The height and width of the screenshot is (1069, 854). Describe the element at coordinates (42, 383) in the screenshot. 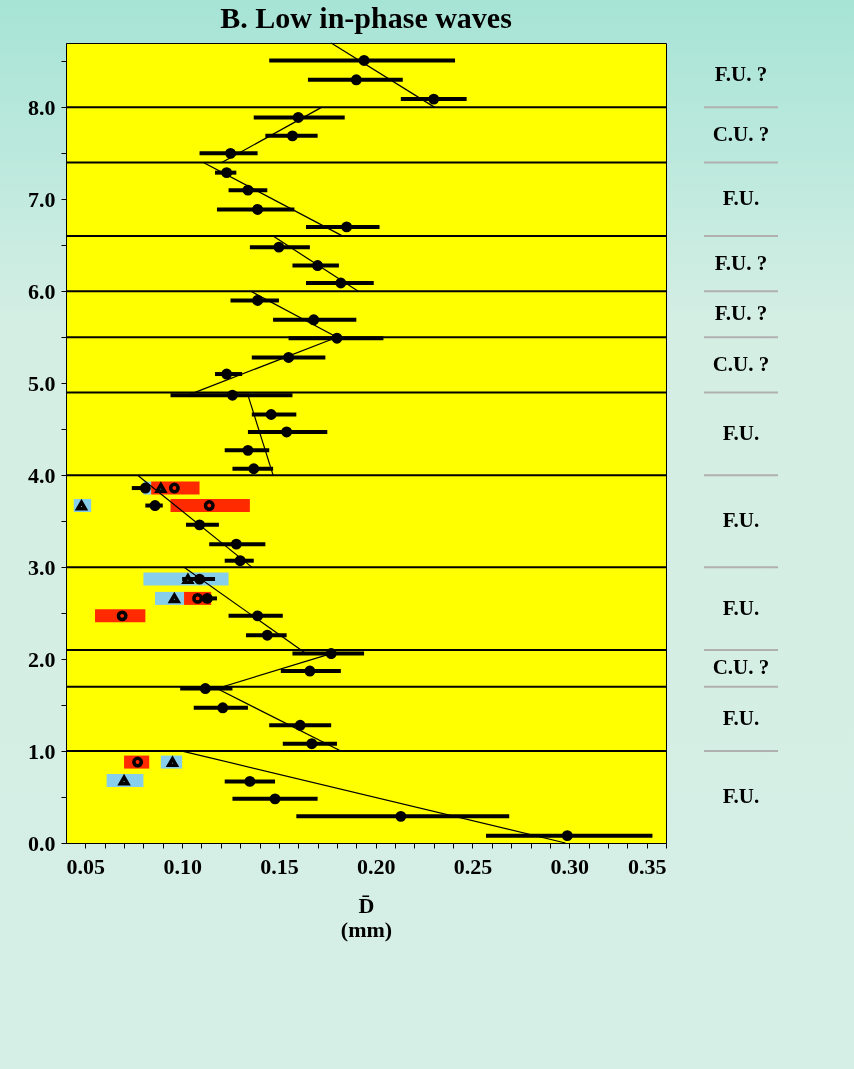

I see `y-tick-label: 5.0` at that location.